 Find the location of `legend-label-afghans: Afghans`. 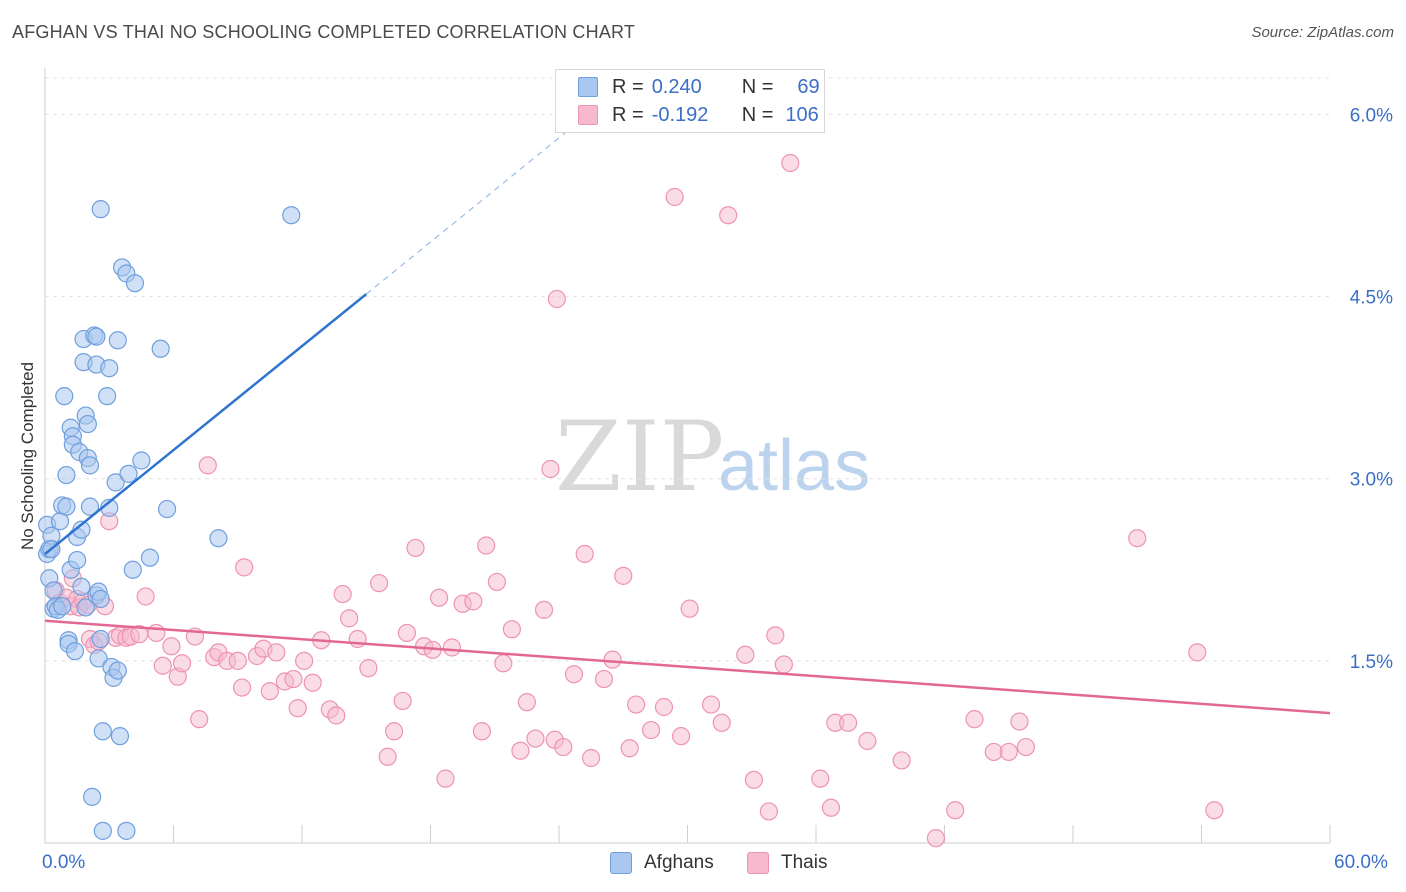

legend-label-afghans: Afghans is located at coordinates (679, 862).